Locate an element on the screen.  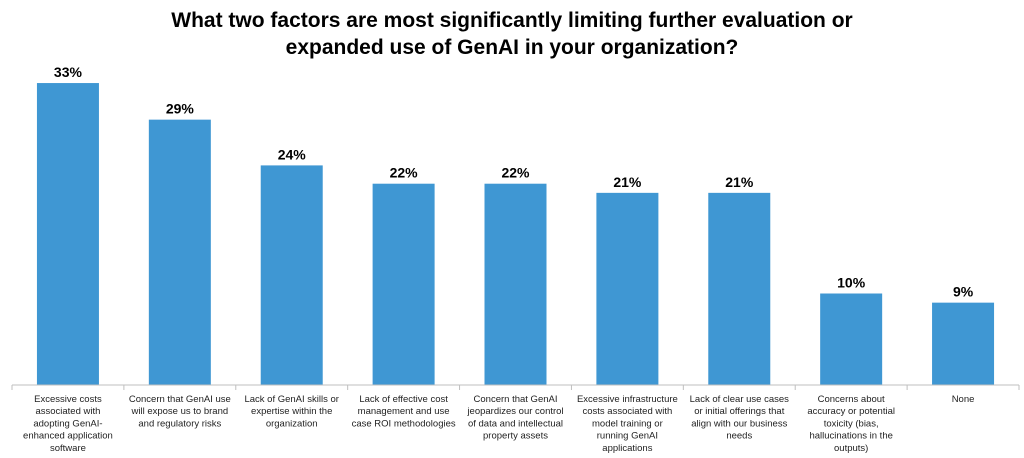
category-label: accuracy or potential is located at coordinates (851, 411).